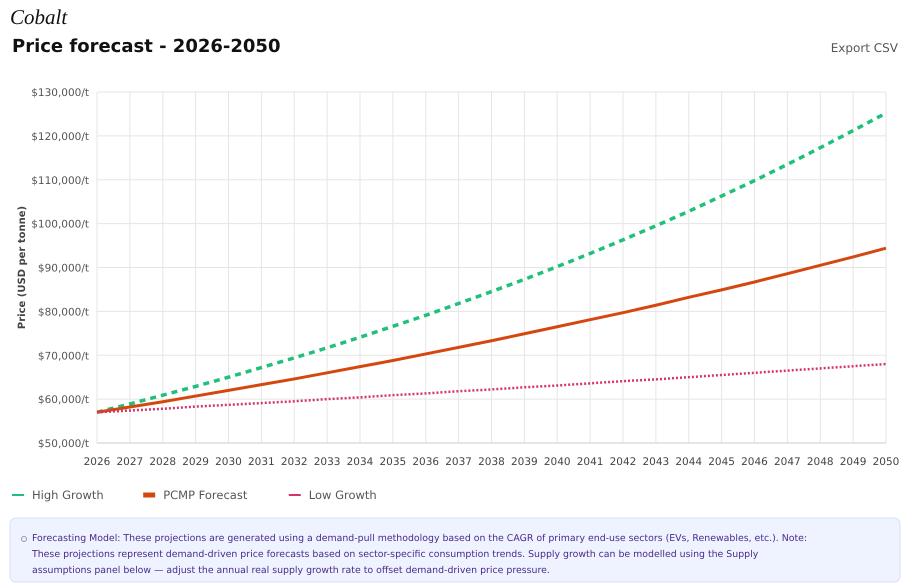 Image resolution: width=903 pixels, height=584 pixels. I want to click on y-tick-label: $100,000/t, so click(60, 224).